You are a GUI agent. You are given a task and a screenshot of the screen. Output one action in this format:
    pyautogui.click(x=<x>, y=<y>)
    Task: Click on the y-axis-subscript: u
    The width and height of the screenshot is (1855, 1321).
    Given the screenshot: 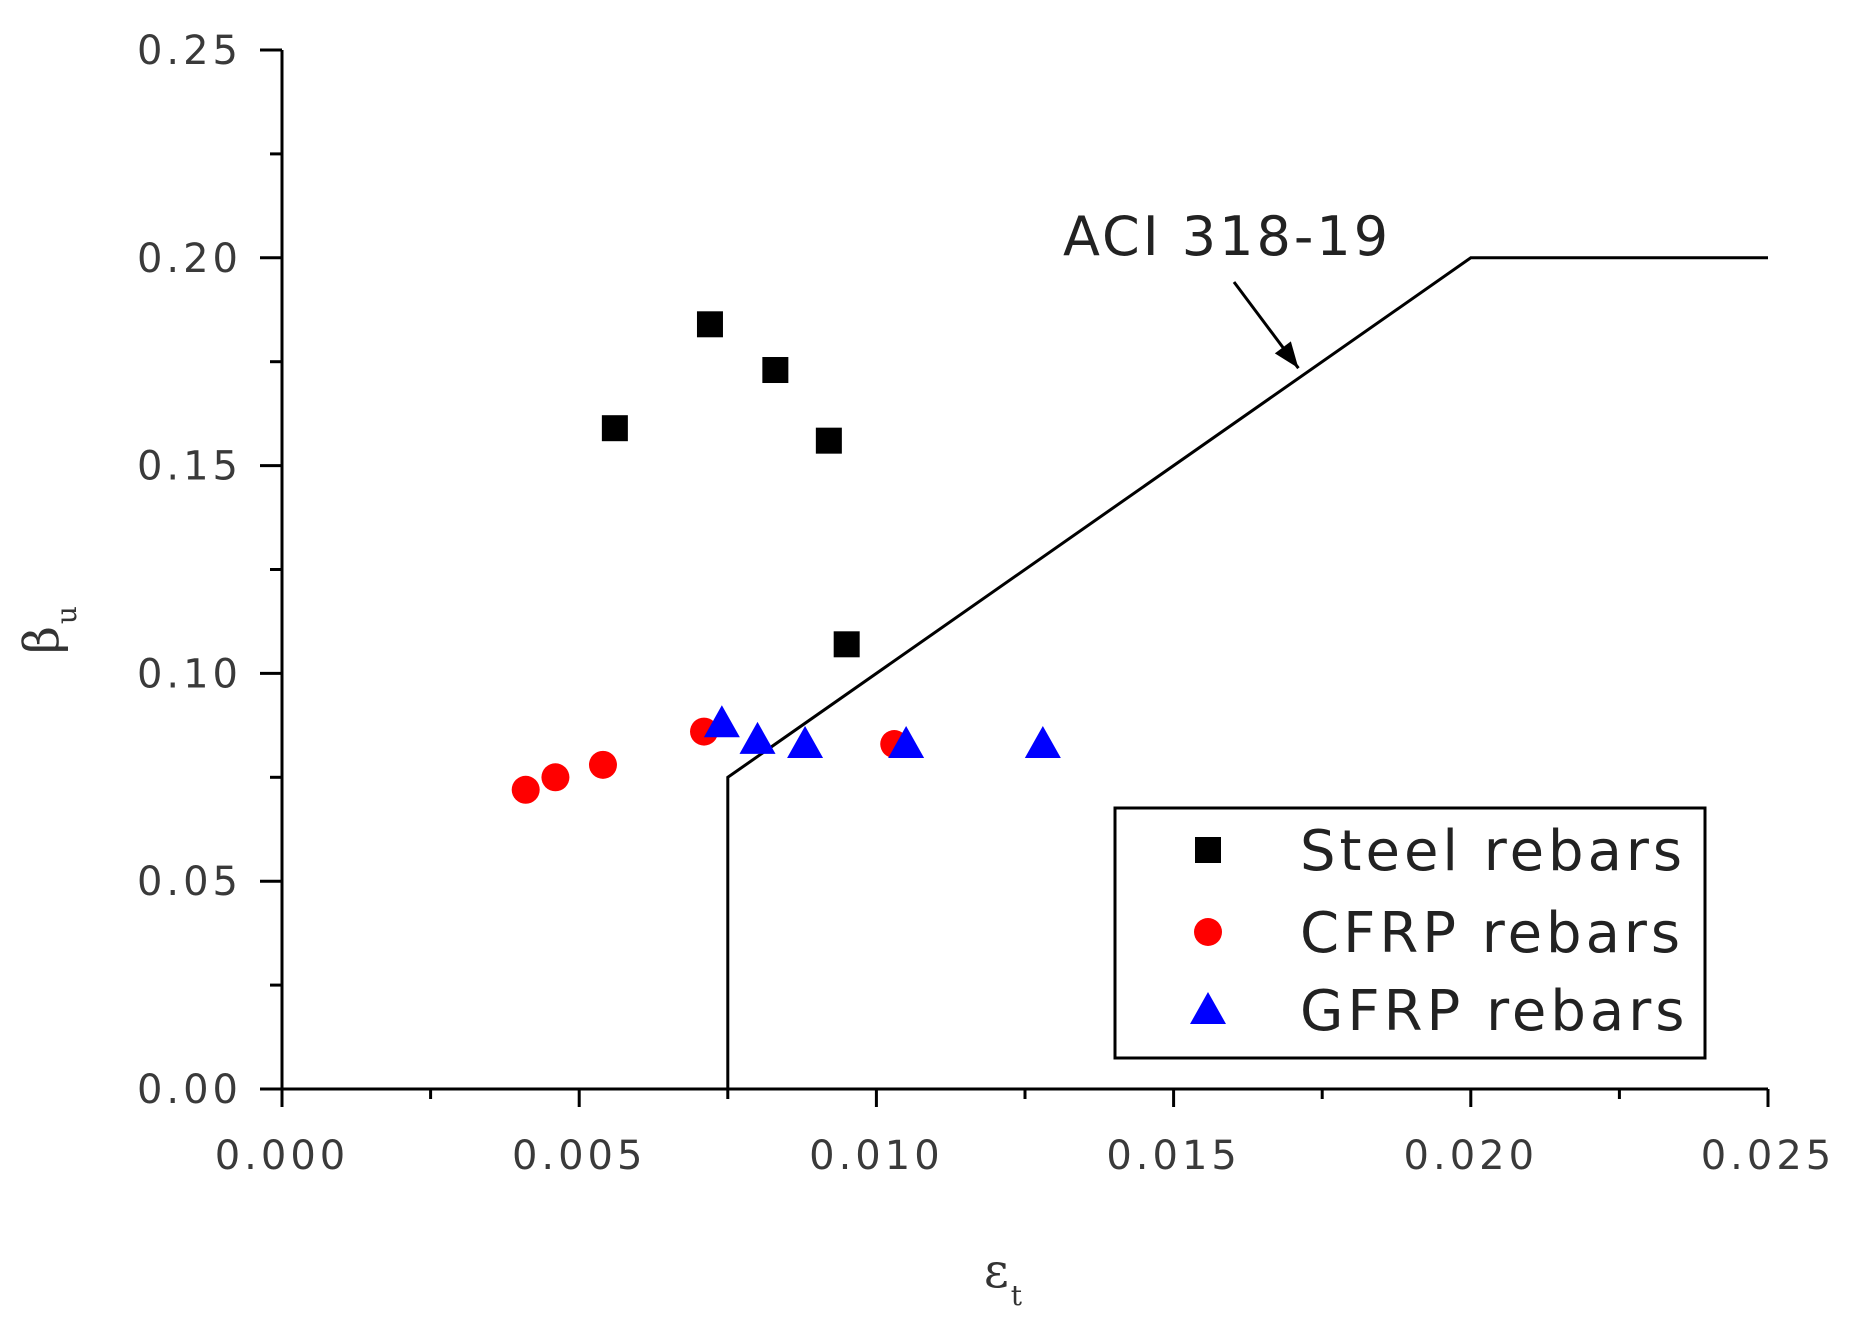 What is the action you would take?
    pyautogui.click(x=66, y=615)
    